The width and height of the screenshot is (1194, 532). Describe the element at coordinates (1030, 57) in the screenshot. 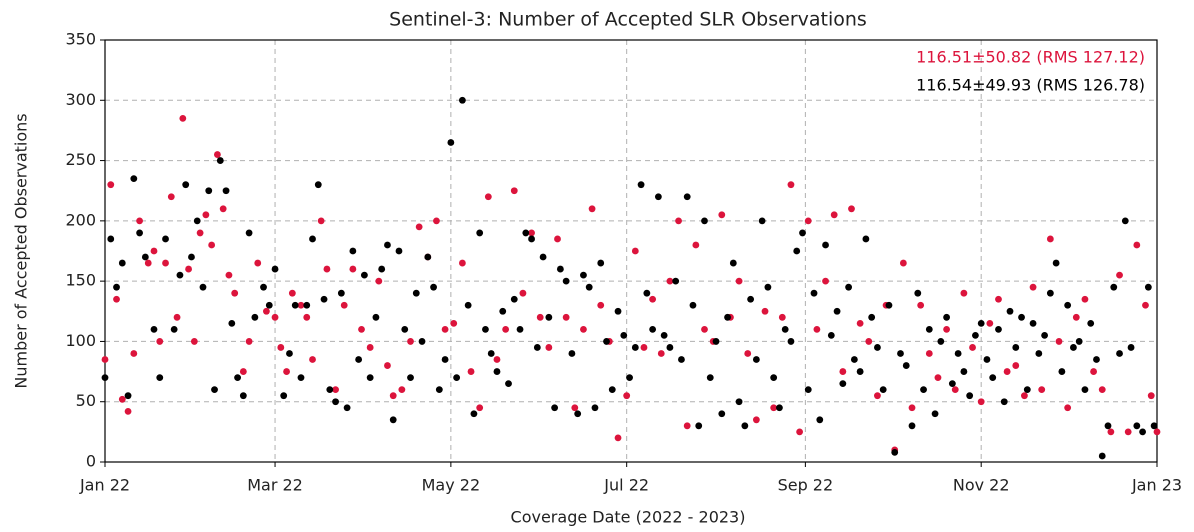

I see `annotation: 116.51±50.82 (RMS 127.12)` at that location.